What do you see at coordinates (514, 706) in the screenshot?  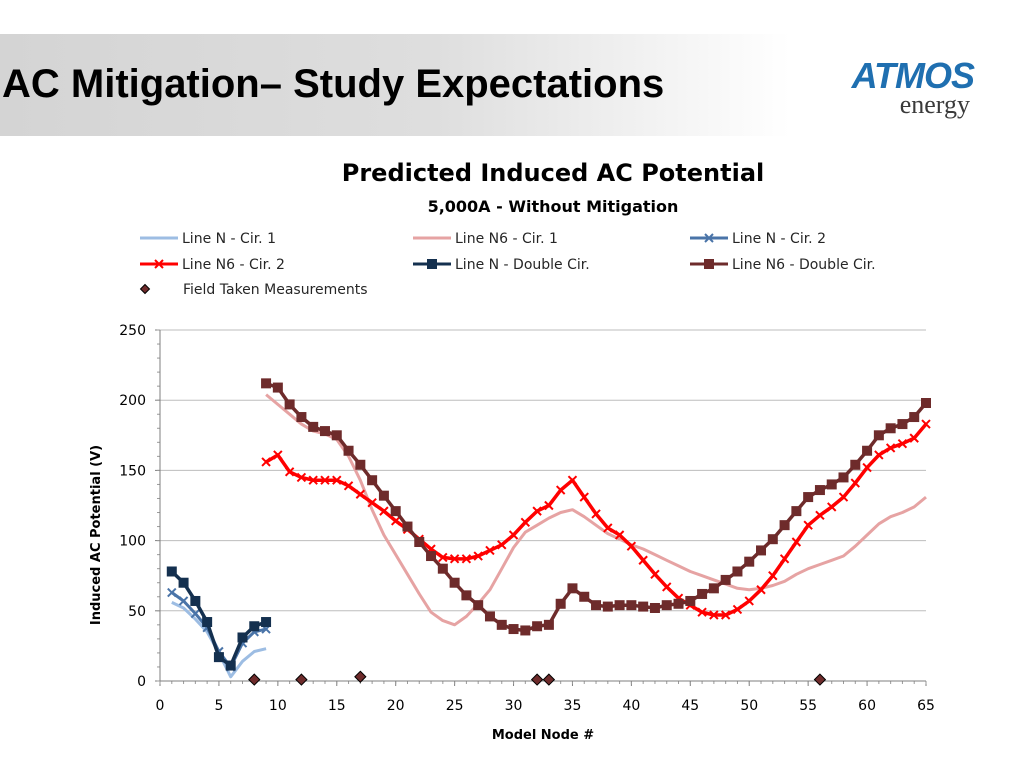 I see `x-tick-label: 30` at bounding box center [514, 706].